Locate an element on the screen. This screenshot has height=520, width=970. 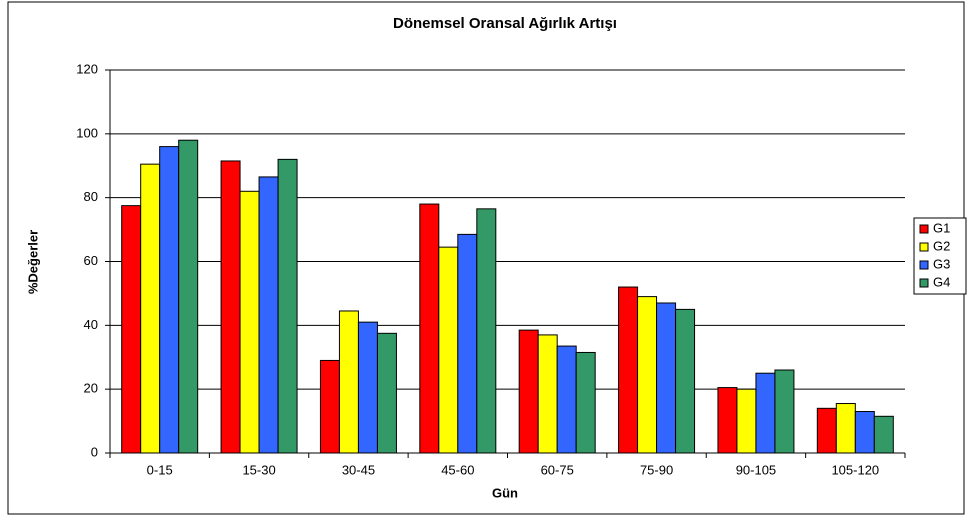
y-tick-label: 40 is located at coordinates (91, 324).